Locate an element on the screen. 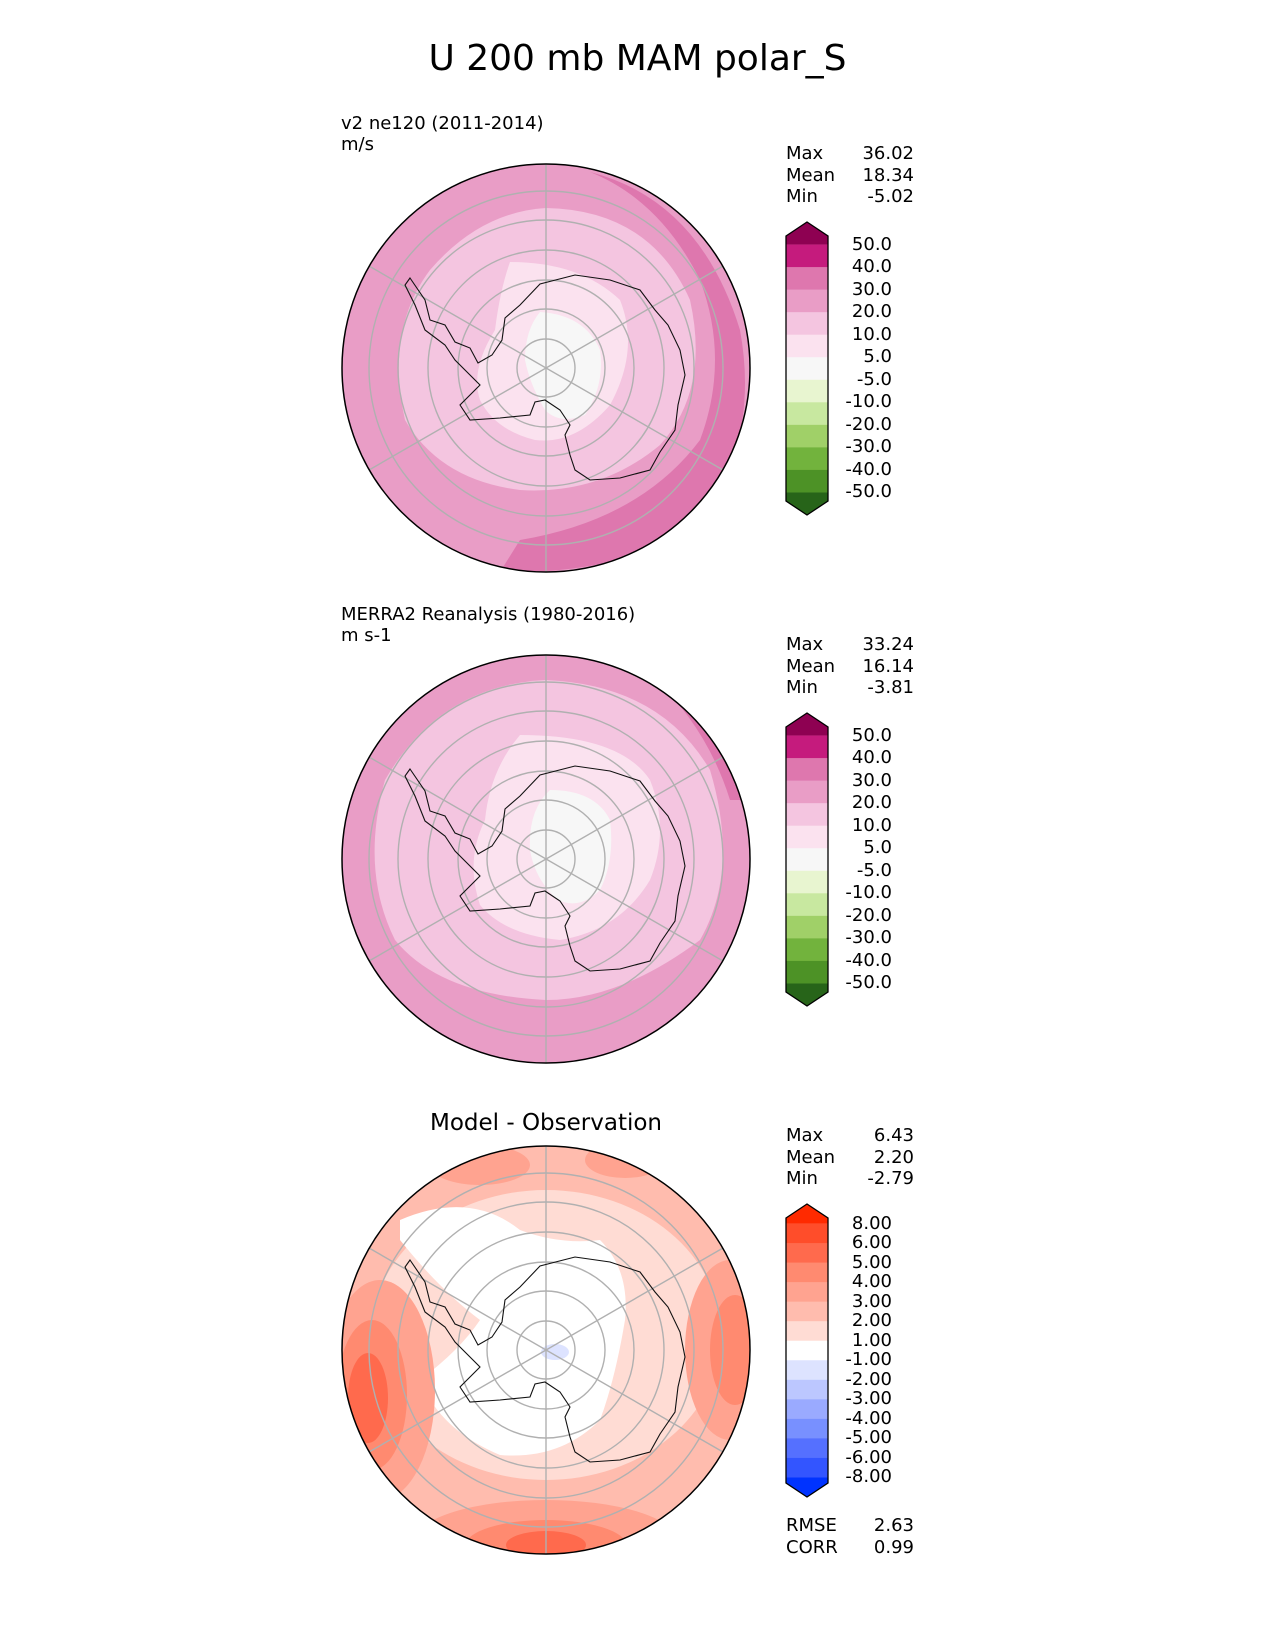  panel-1-border is located at coordinates (546, 368).